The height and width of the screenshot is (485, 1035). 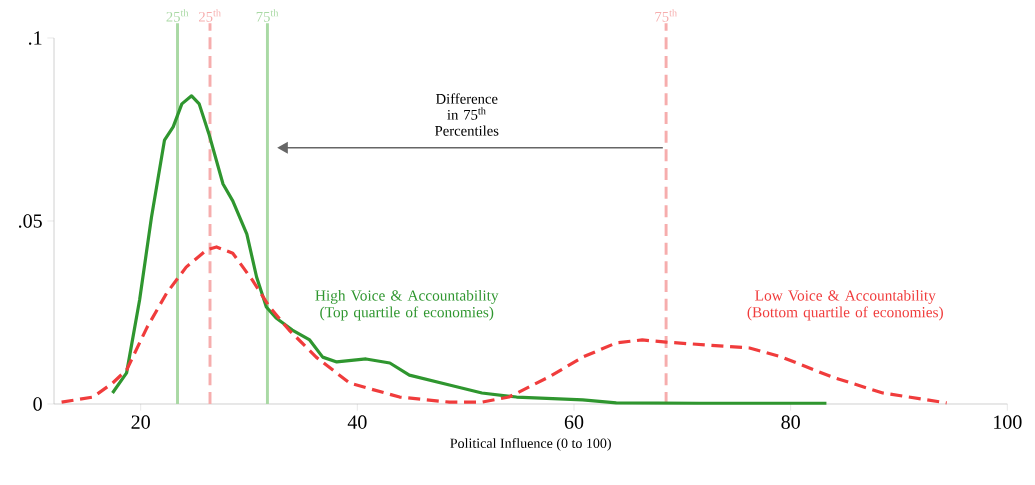 I want to click on series-label: High Voice & Accountability (Top quartile of economies), so click(x=407, y=305).